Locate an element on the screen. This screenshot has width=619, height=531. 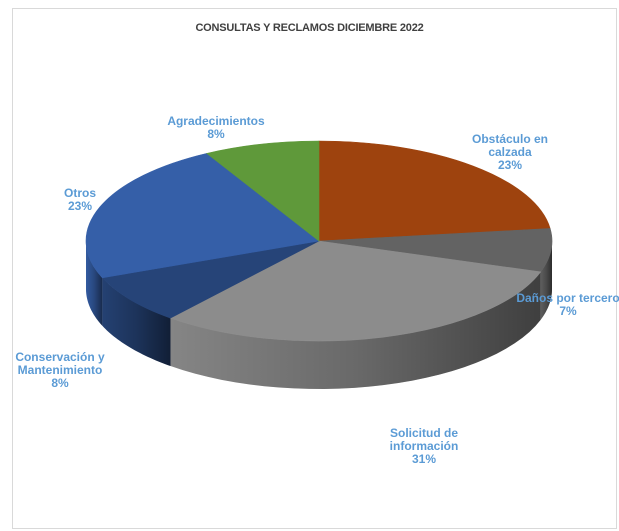
pie-side-conservacion-y-mantenimiento is located at coordinates (136, 322).